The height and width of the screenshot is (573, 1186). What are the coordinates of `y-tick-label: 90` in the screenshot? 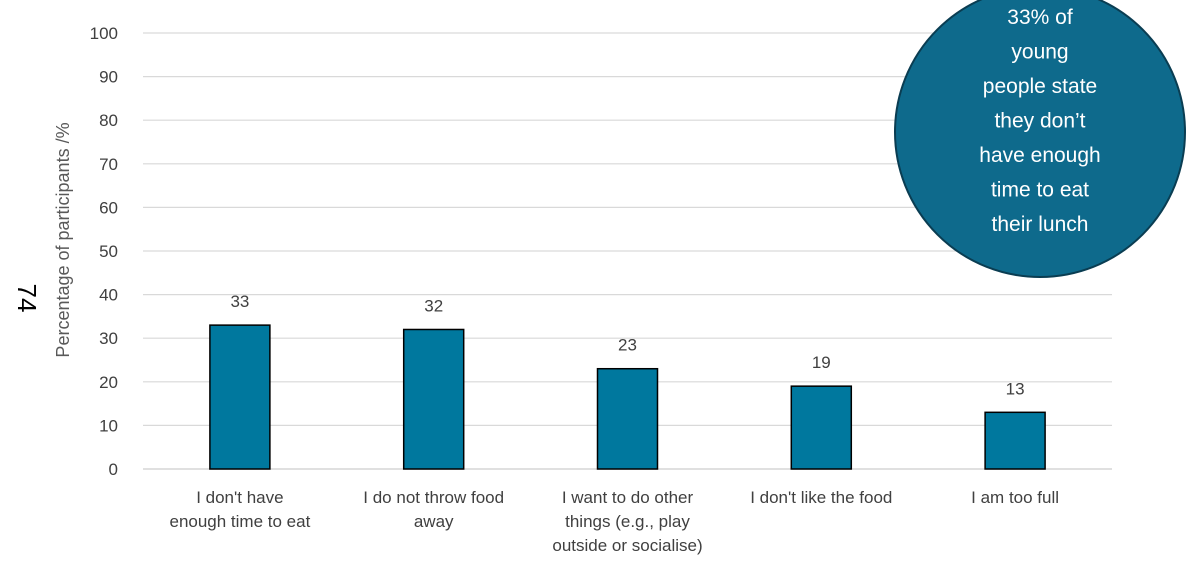 It's located at (108, 77).